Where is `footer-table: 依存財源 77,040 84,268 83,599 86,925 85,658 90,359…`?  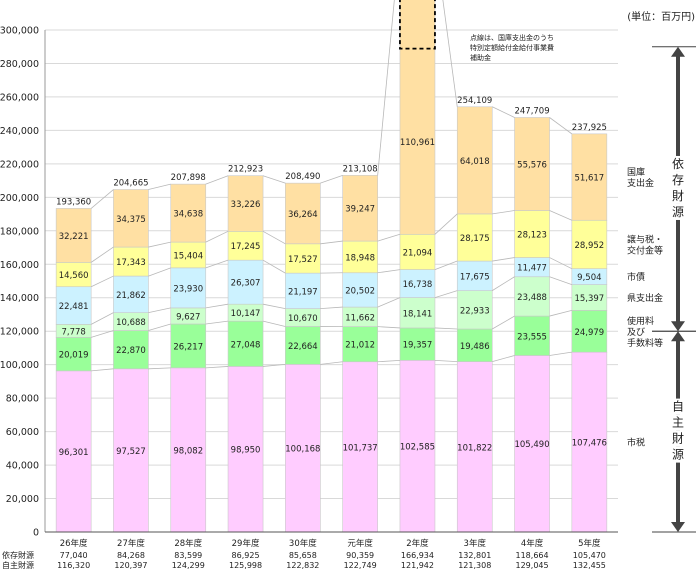 footer-table: 依存財源 77,040 84,268 83,599 86,925 85,658 90,359… is located at coordinates (304, 560).